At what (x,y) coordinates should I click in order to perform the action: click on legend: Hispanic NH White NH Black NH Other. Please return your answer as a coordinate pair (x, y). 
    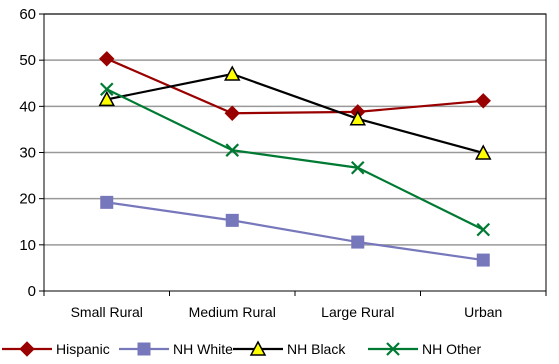
    Looking at the image, I should click on (241, 348).